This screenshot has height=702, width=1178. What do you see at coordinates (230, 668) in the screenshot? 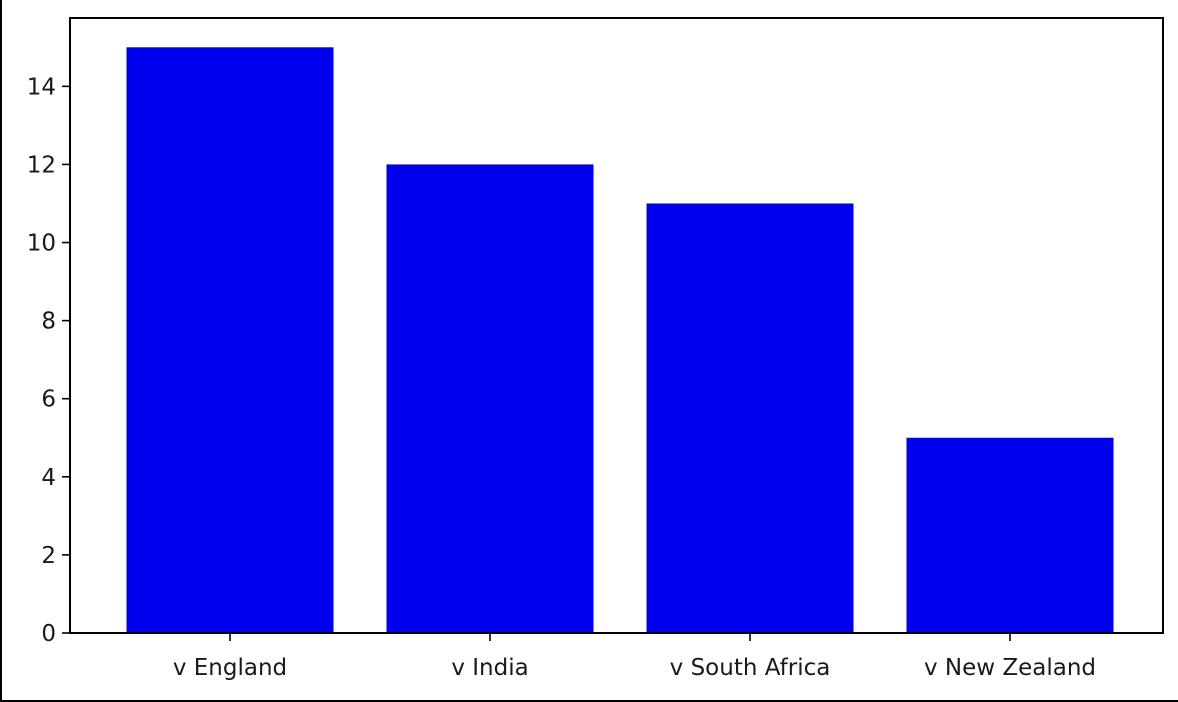
I see `x-tick-label: v England` at bounding box center [230, 668].